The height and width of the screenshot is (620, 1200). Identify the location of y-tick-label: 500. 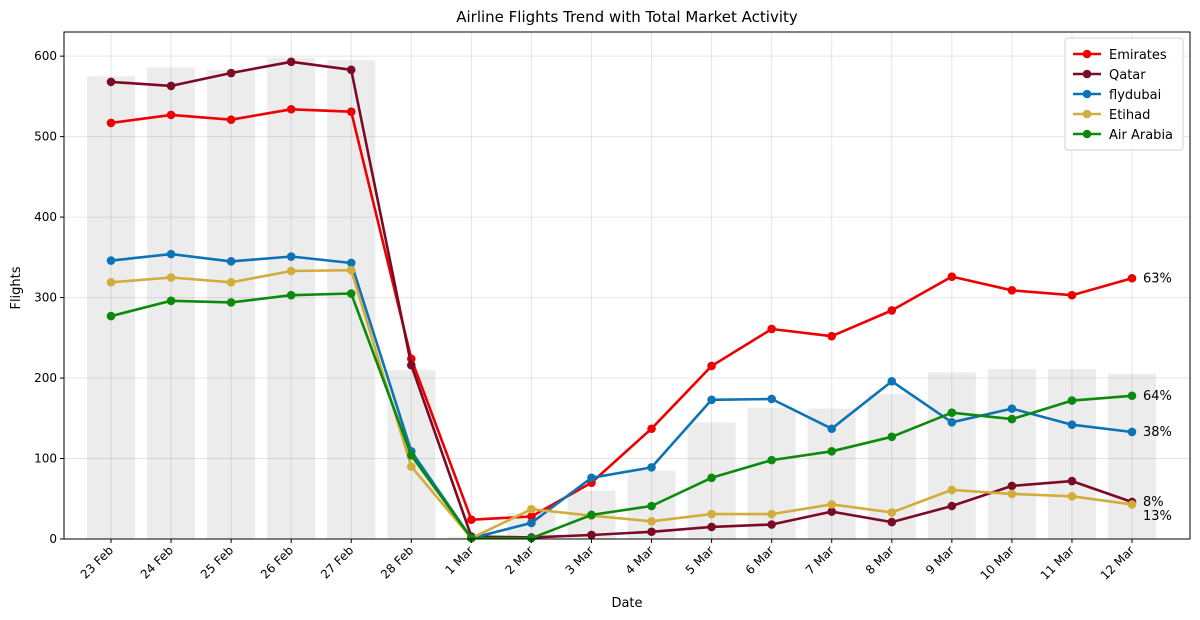
(45, 137).